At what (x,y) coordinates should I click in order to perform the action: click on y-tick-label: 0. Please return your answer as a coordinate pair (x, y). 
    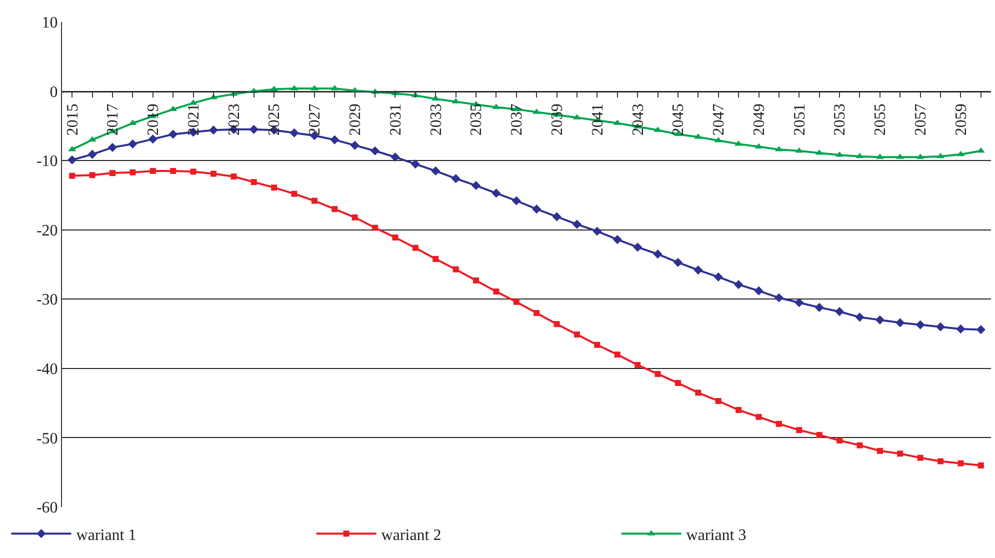
    Looking at the image, I should click on (54, 92).